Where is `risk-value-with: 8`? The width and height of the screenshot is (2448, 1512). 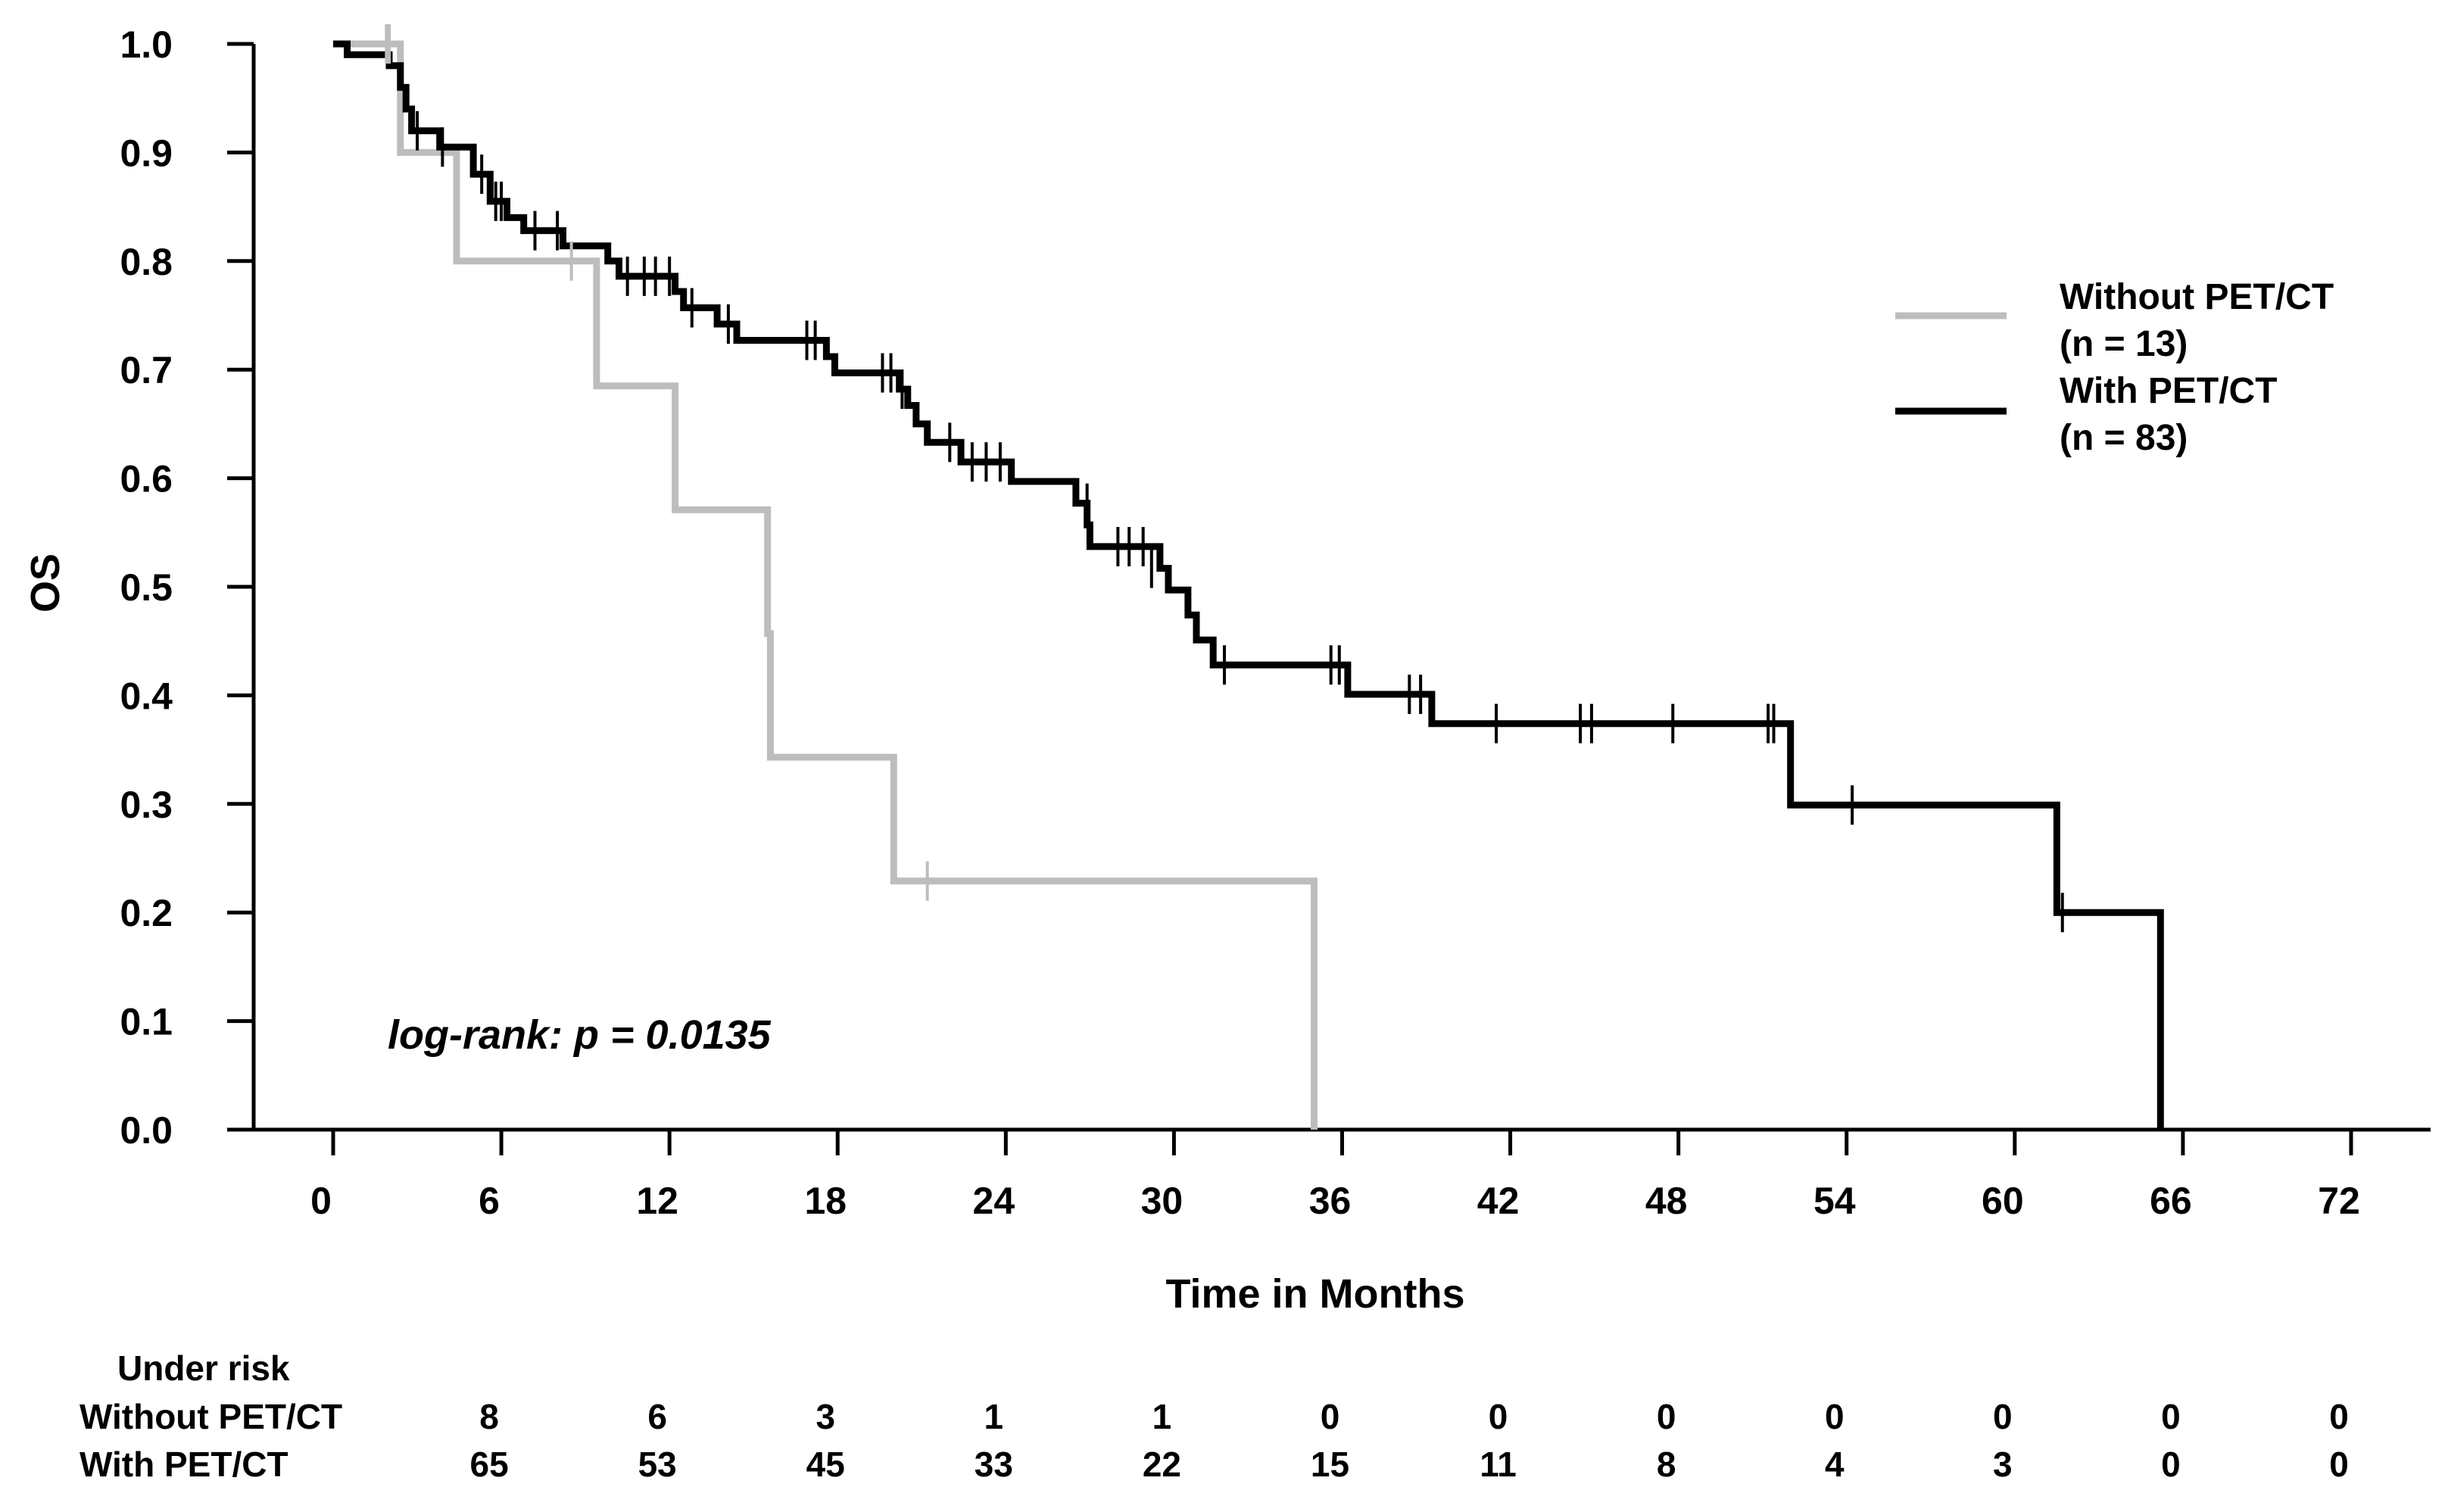 risk-value-with: 8 is located at coordinates (1666, 1464).